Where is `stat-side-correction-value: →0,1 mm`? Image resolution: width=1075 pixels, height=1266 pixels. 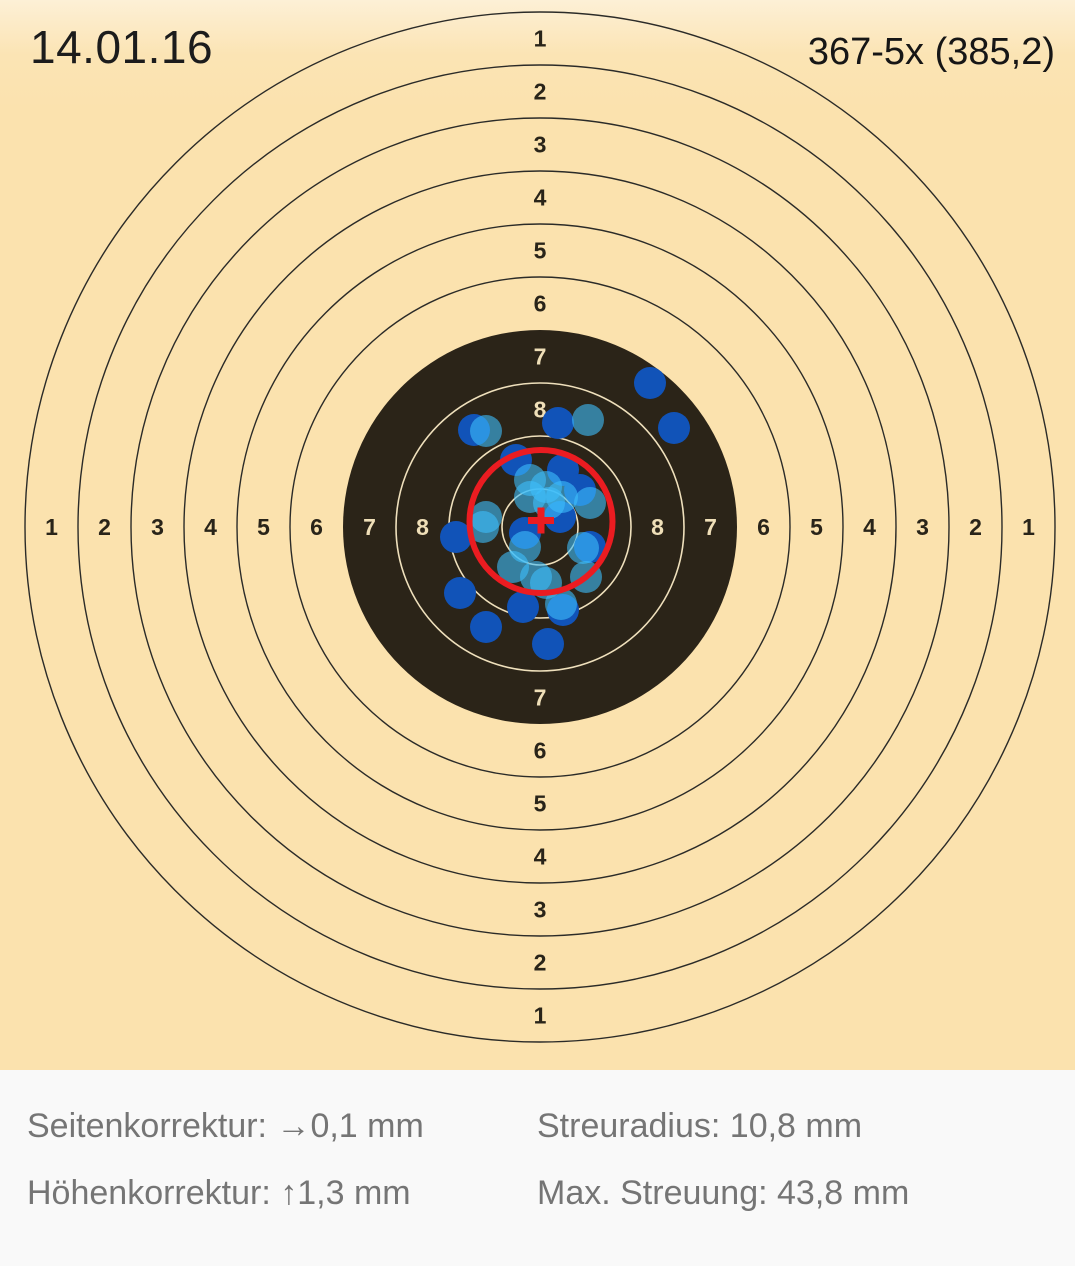 stat-side-correction-value: →0,1 mm is located at coordinates (350, 1126).